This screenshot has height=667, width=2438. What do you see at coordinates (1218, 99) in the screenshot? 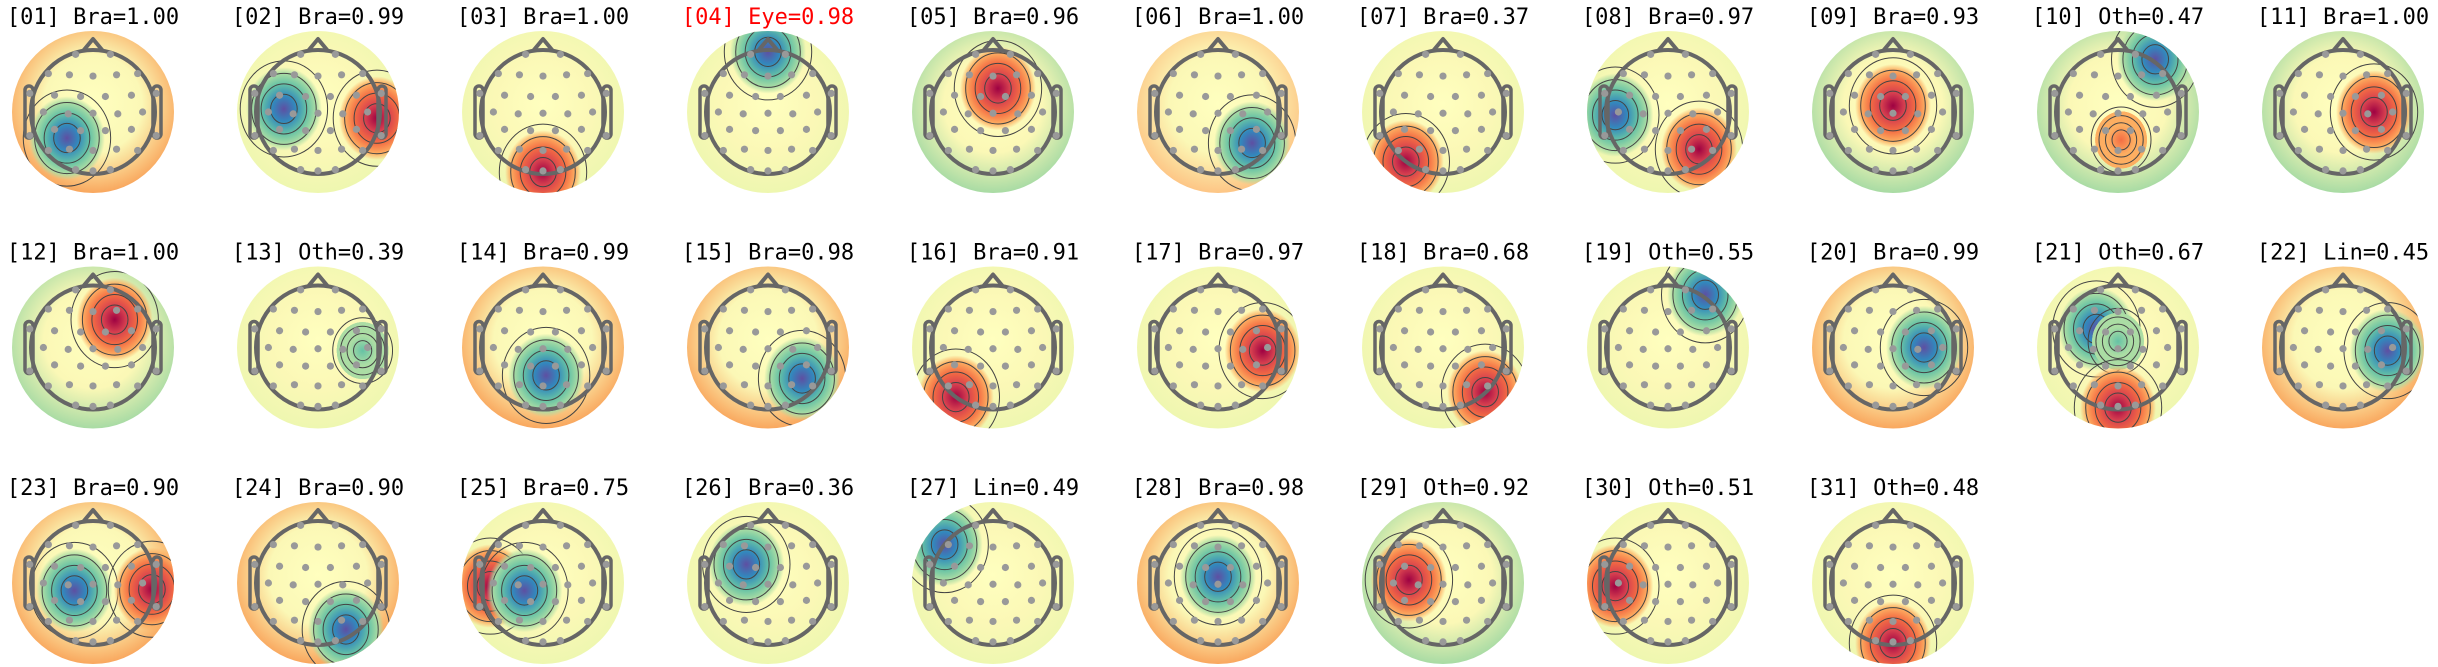
I see `component-06: [06] Bra=1.00` at bounding box center [1218, 99].